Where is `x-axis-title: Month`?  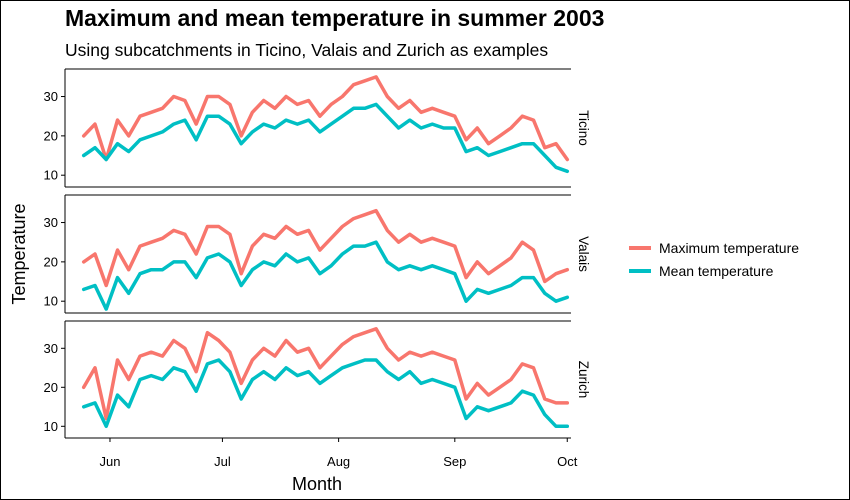
x-axis-title: Month is located at coordinates (317, 484).